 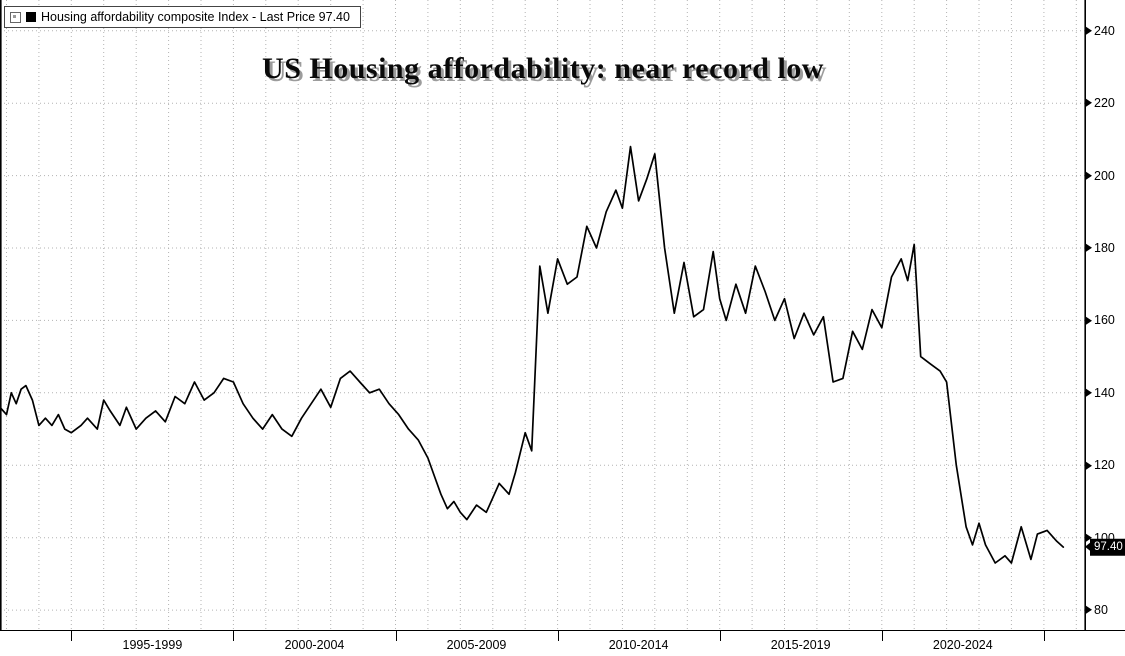 I want to click on x-tick-label: 1995-1999, so click(x=152, y=645).